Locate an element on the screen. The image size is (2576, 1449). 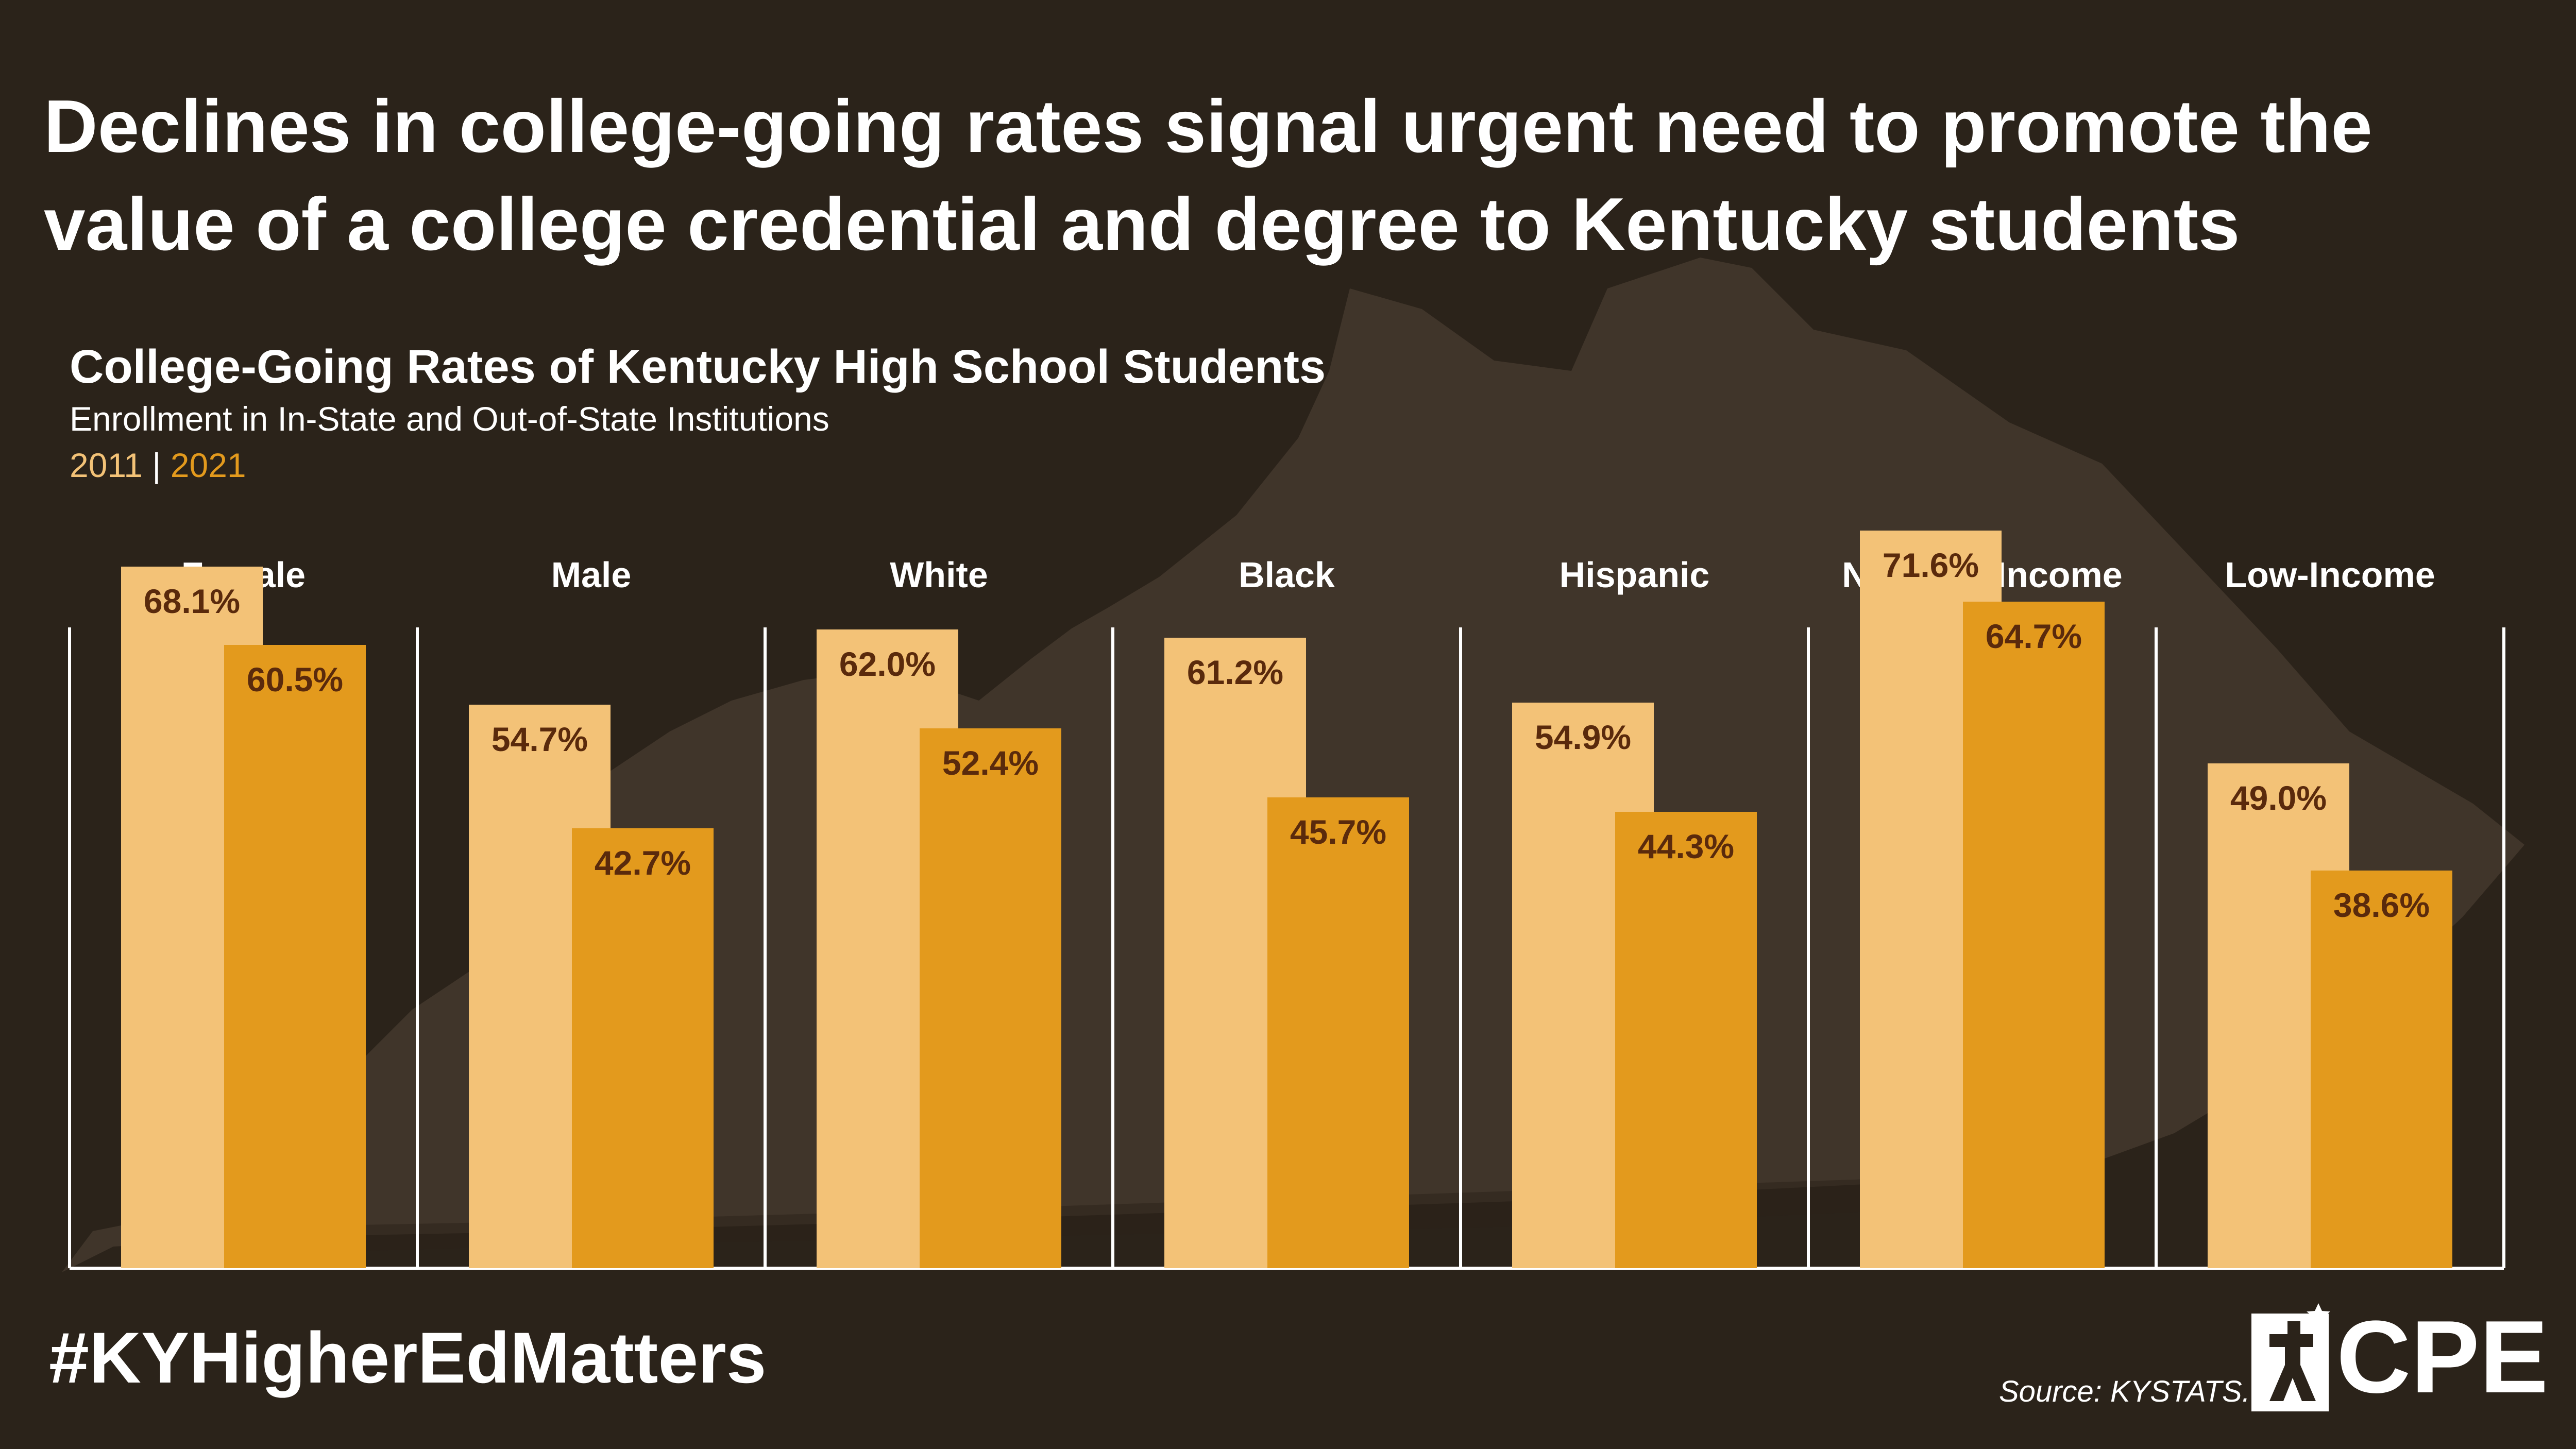
legend-2021: 2021 is located at coordinates (208, 465).